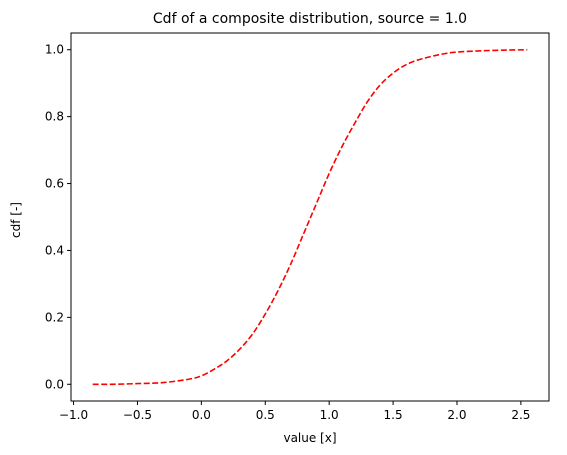 Image resolution: width=567 pixels, height=455 pixels. I want to click on x-tick-label: −0.5, so click(137, 415).